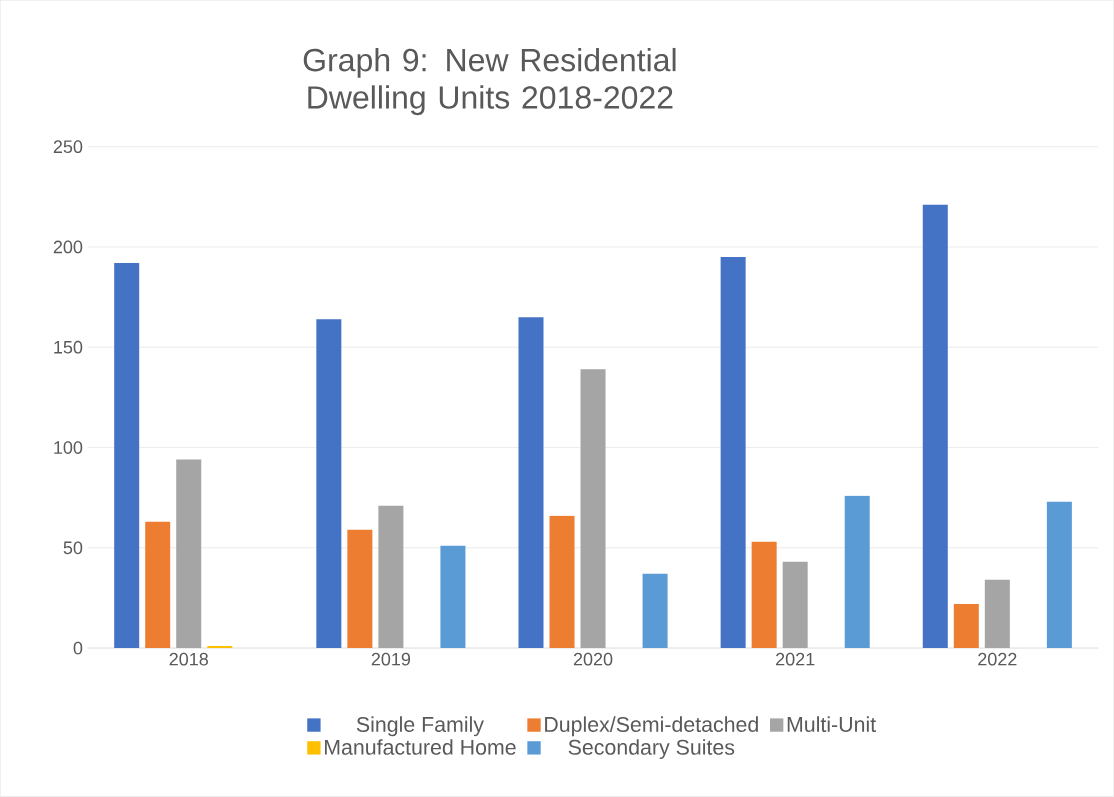 The width and height of the screenshot is (1114, 797). Describe the element at coordinates (78, 648) in the screenshot. I see `y-tick-label: 0` at that location.